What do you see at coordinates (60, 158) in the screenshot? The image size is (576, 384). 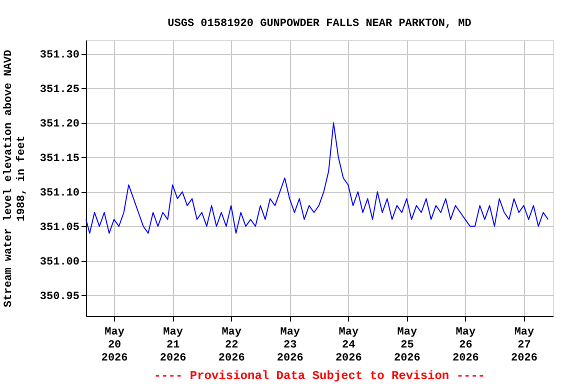 I see `y-tick-label: 351.15` at bounding box center [60, 158].